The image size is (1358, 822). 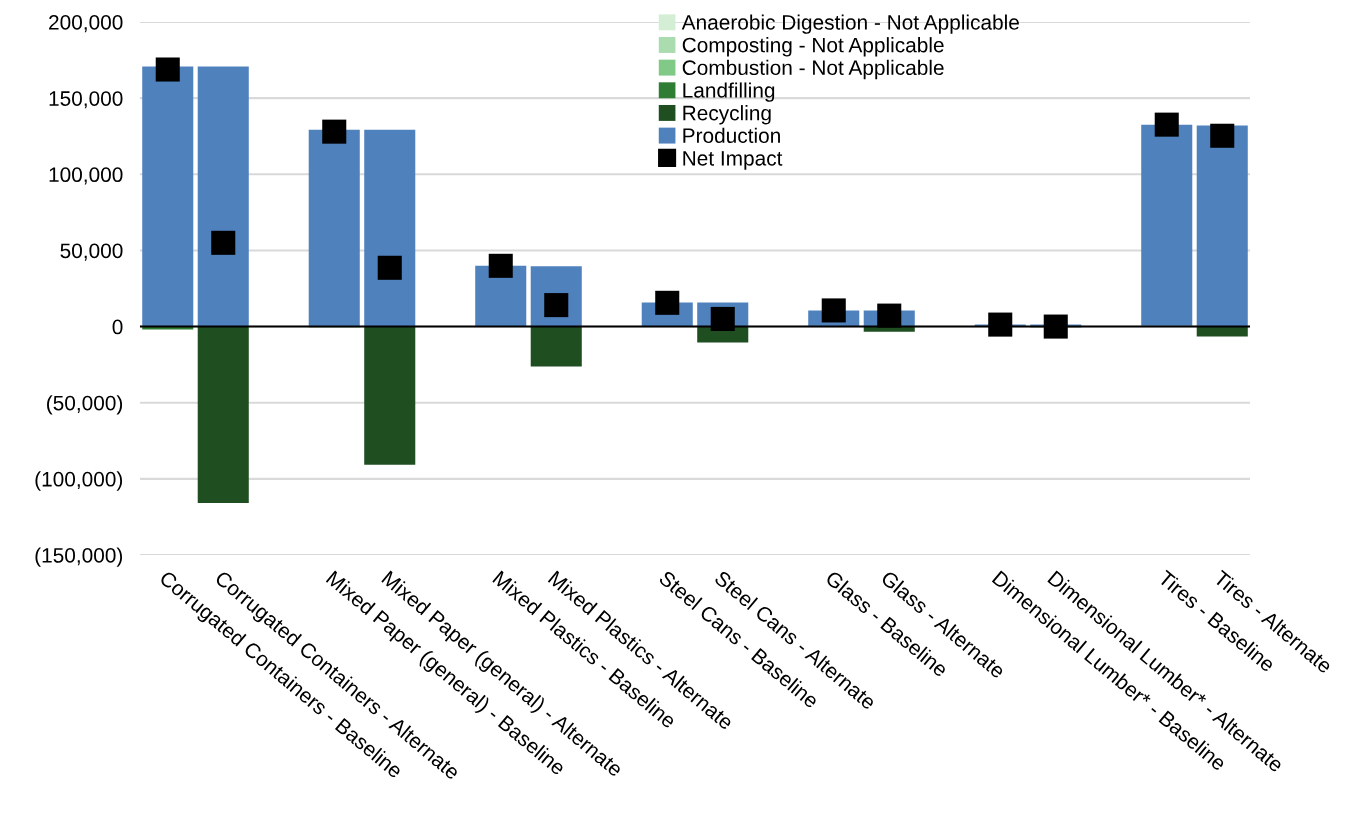 I want to click on legend-label: Anaerobic Digestion - Not Applicable, so click(x=850, y=24).